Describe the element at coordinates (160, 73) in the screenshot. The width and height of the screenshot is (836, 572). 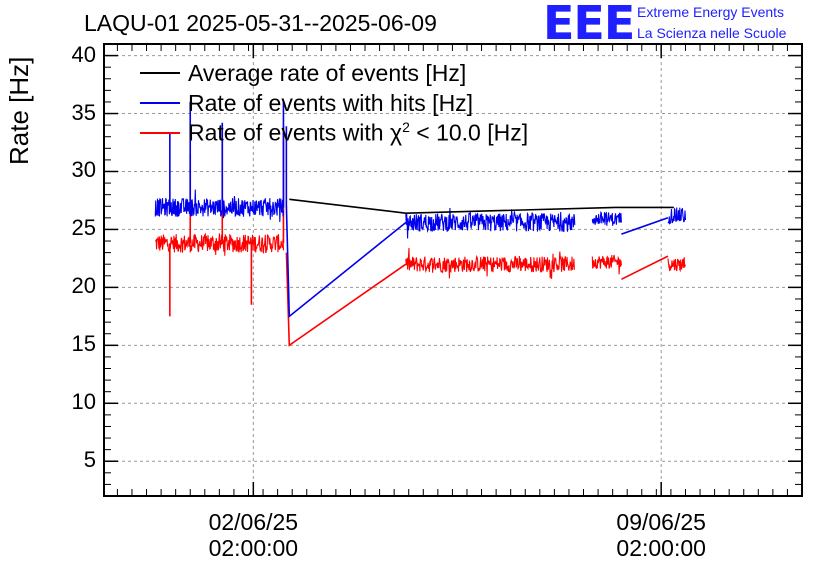
I see `legend-swatch-average` at that location.